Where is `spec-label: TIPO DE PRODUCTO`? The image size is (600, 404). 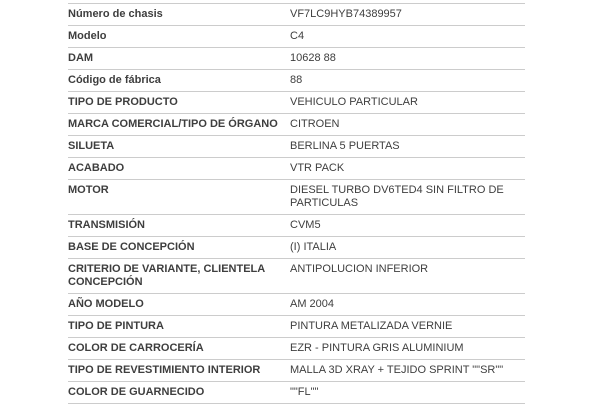
spec-label: TIPO DE PRODUCTO is located at coordinates (123, 102).